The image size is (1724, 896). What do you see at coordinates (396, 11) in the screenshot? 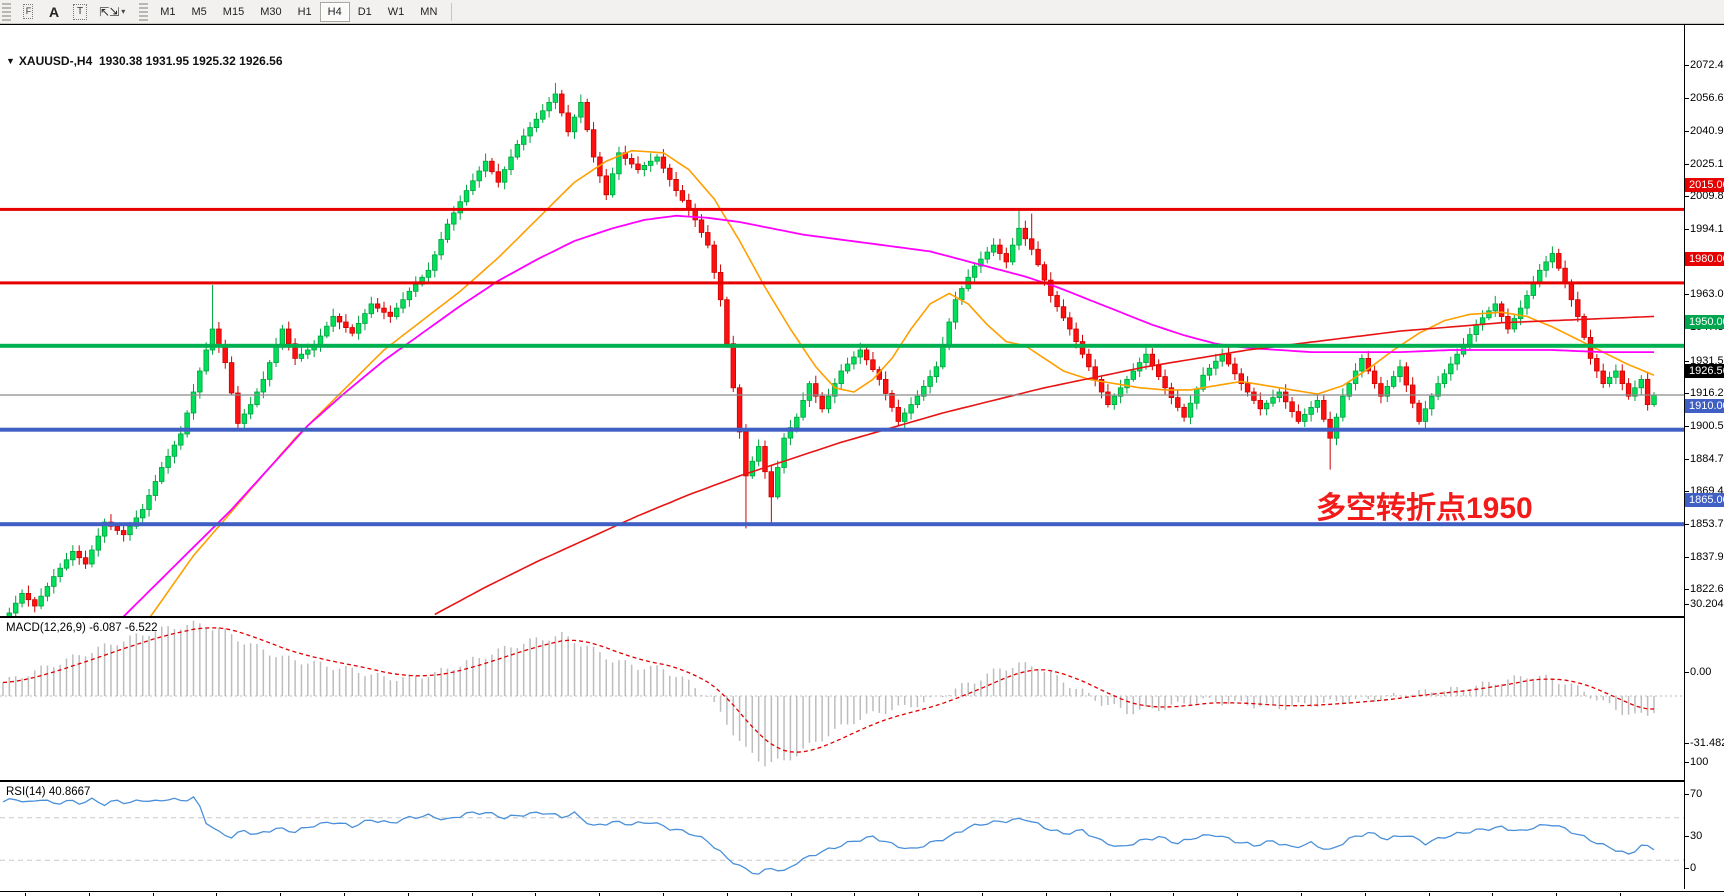
I see `timeframe-button-W1: W1` at bounding box center [396, 11].